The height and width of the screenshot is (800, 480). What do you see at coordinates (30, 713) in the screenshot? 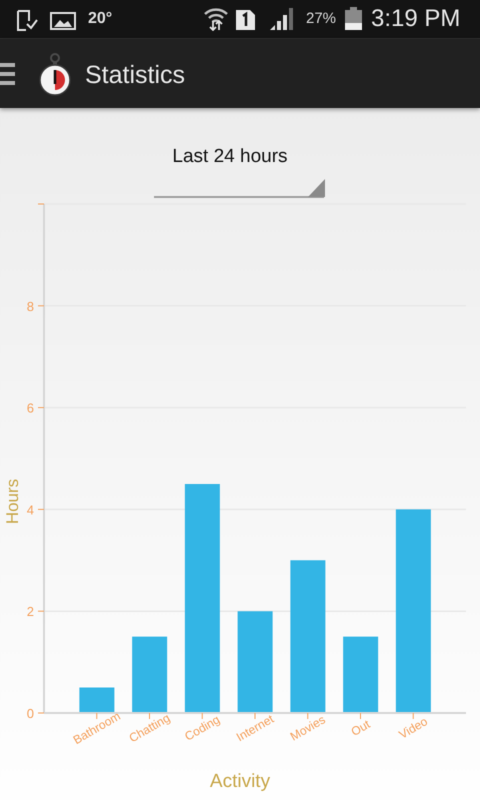
I see `y-tick-label: 0` at bounding box center [30, 713].